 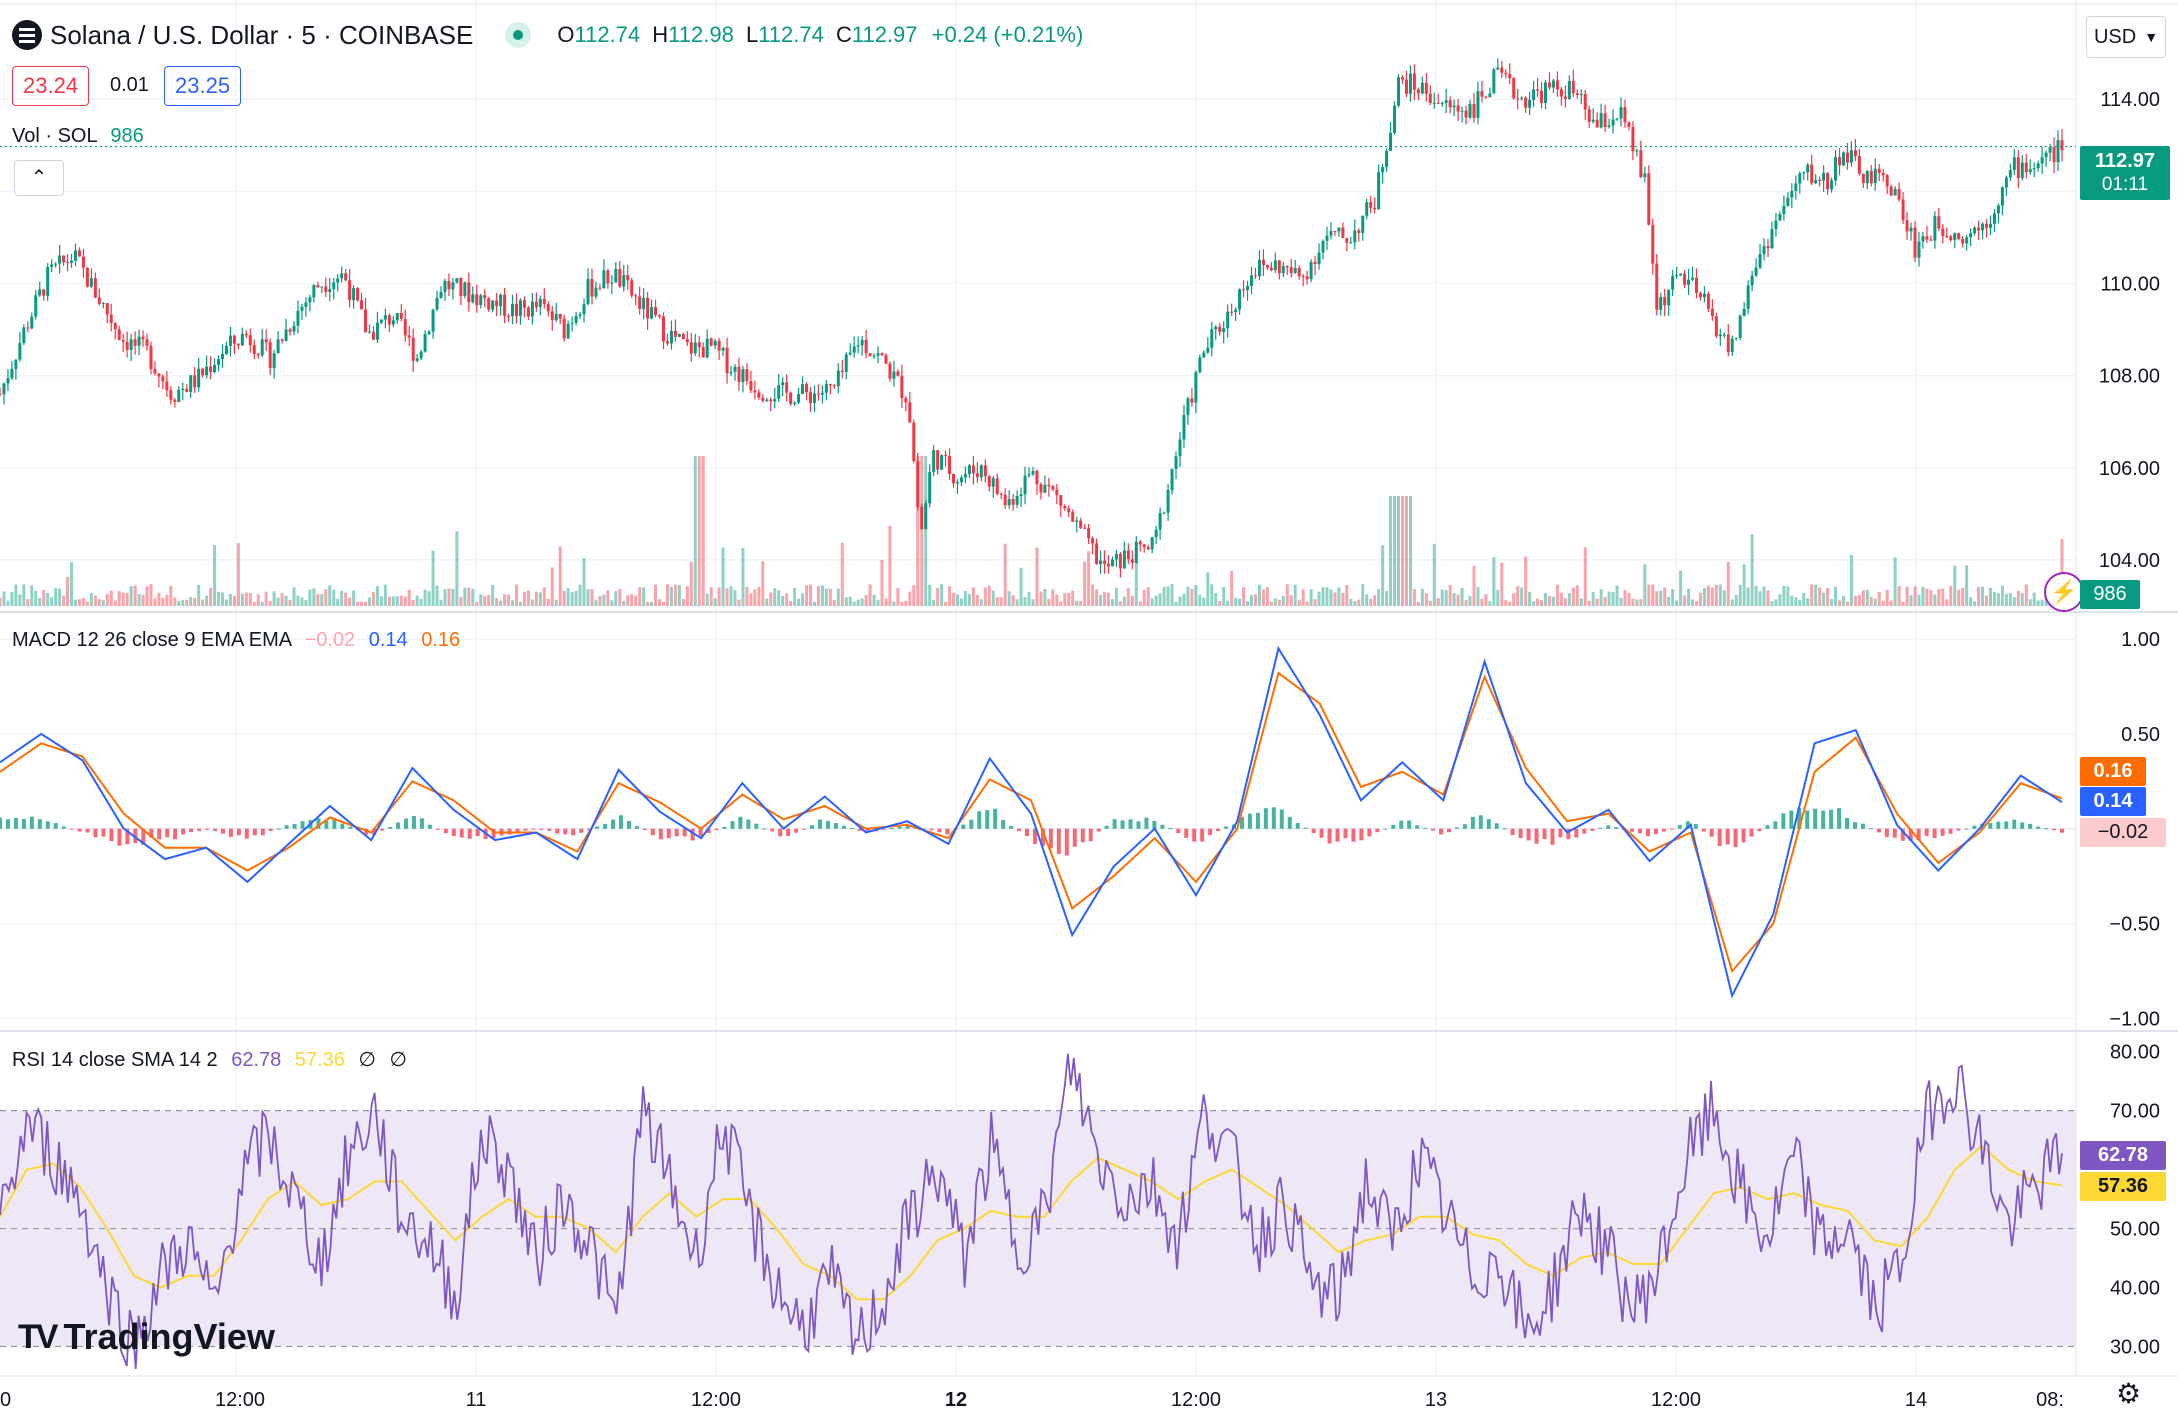 What do you see at coordinates (169, 1336) in the screenshot?
I see `tradingview-brand-text: TradingView` at bounding box center [169, 1336].